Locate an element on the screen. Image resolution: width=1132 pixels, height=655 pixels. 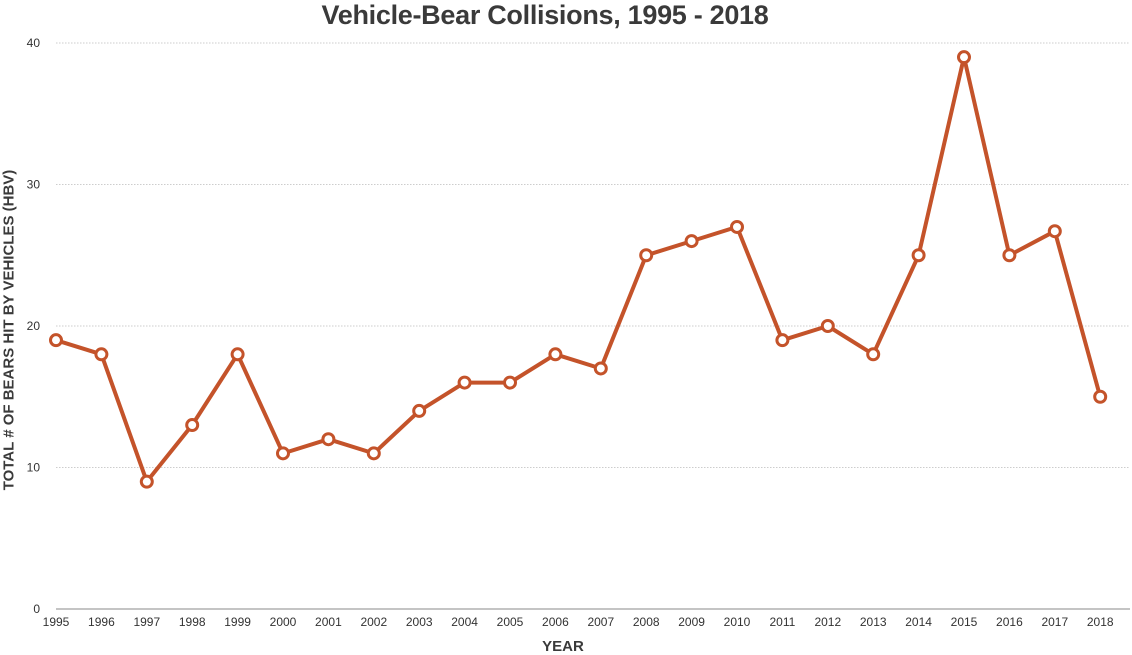
x-tick-label: 2003 is located at coordinates (419, 622).